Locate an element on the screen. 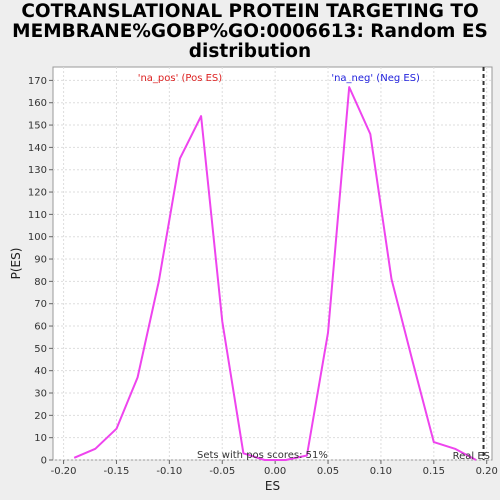  x-axis-ticks: -0.20 -0.15 -0.10 -0.05 0.00 0.05 0.10 0.15 0.20 is located at coordinates (274, 468).